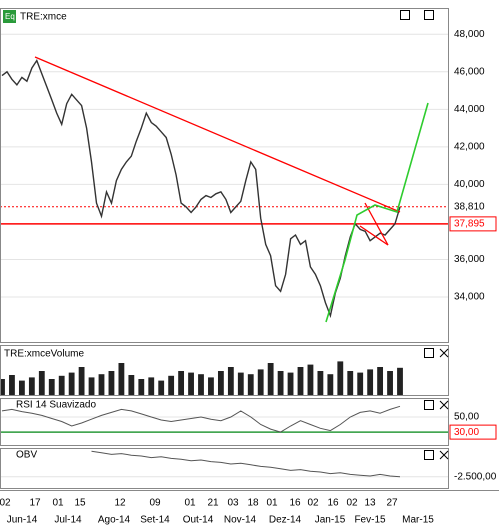  Describe the element at coordinates (392, 503) in the screenshot. I see `x-tick-label: 27` at that location.